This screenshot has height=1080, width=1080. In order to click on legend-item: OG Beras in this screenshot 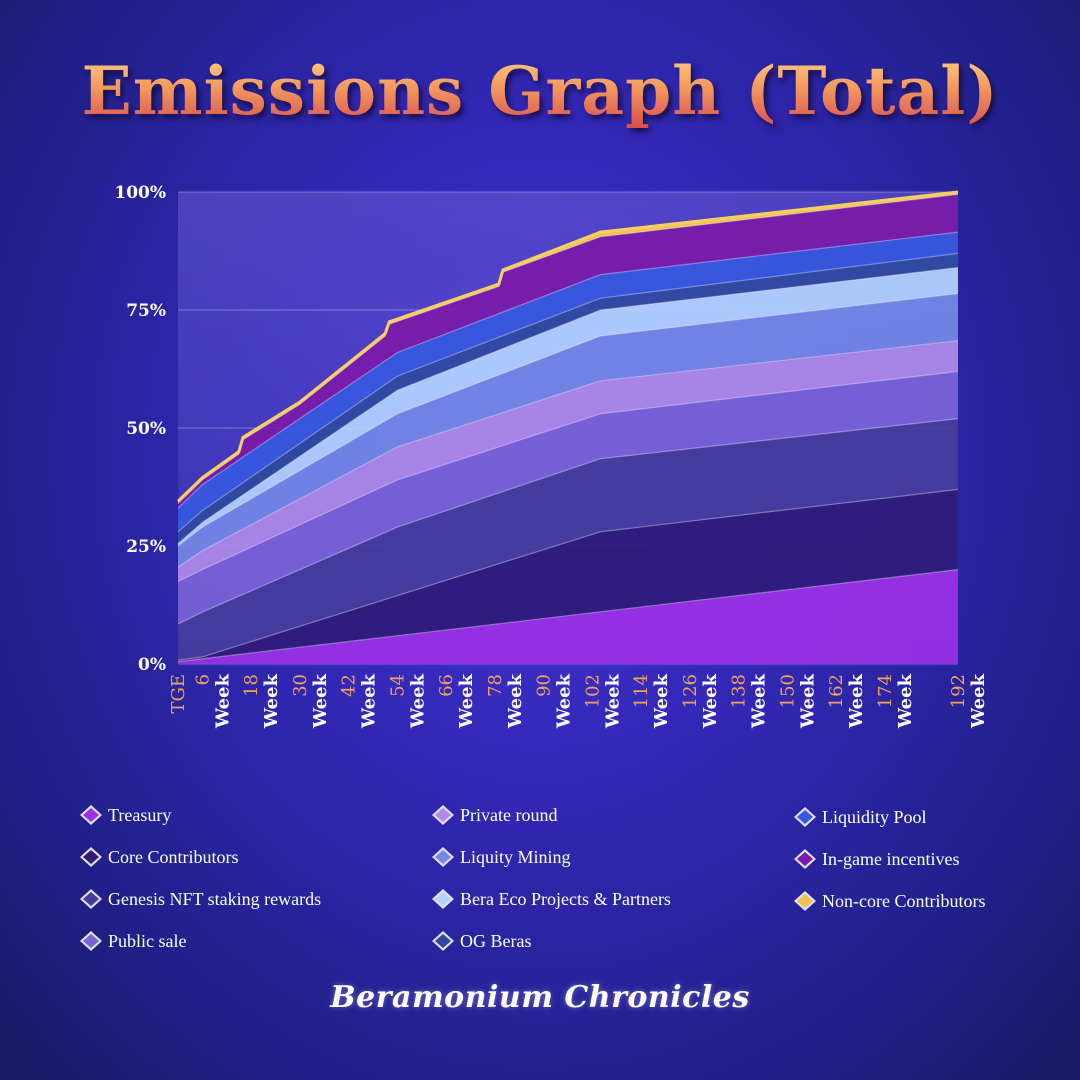, I will do `click(480, 941)`.